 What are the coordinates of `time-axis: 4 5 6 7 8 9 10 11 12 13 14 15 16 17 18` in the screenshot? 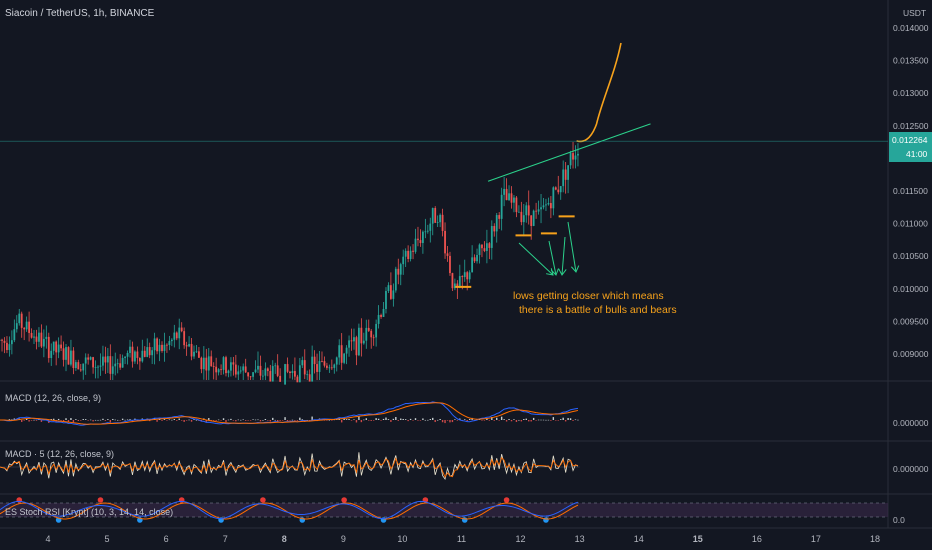 It's located at (462, 539).